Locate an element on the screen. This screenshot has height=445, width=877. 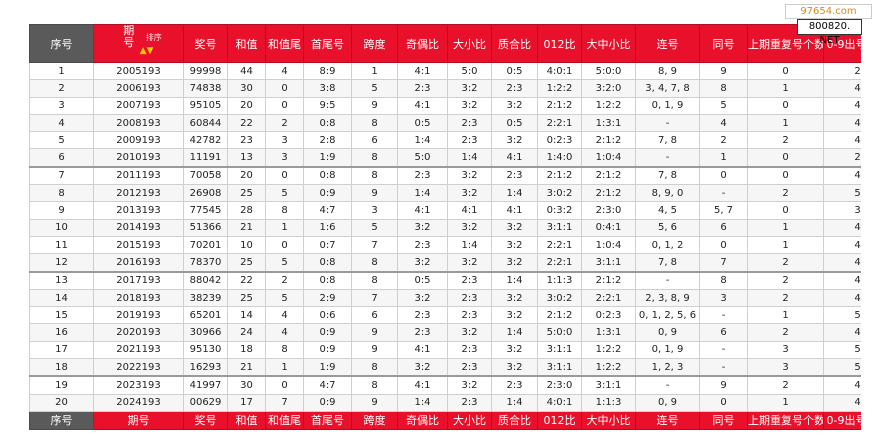
cell-qihao: 2015193 is located at coordinates (138, 245).